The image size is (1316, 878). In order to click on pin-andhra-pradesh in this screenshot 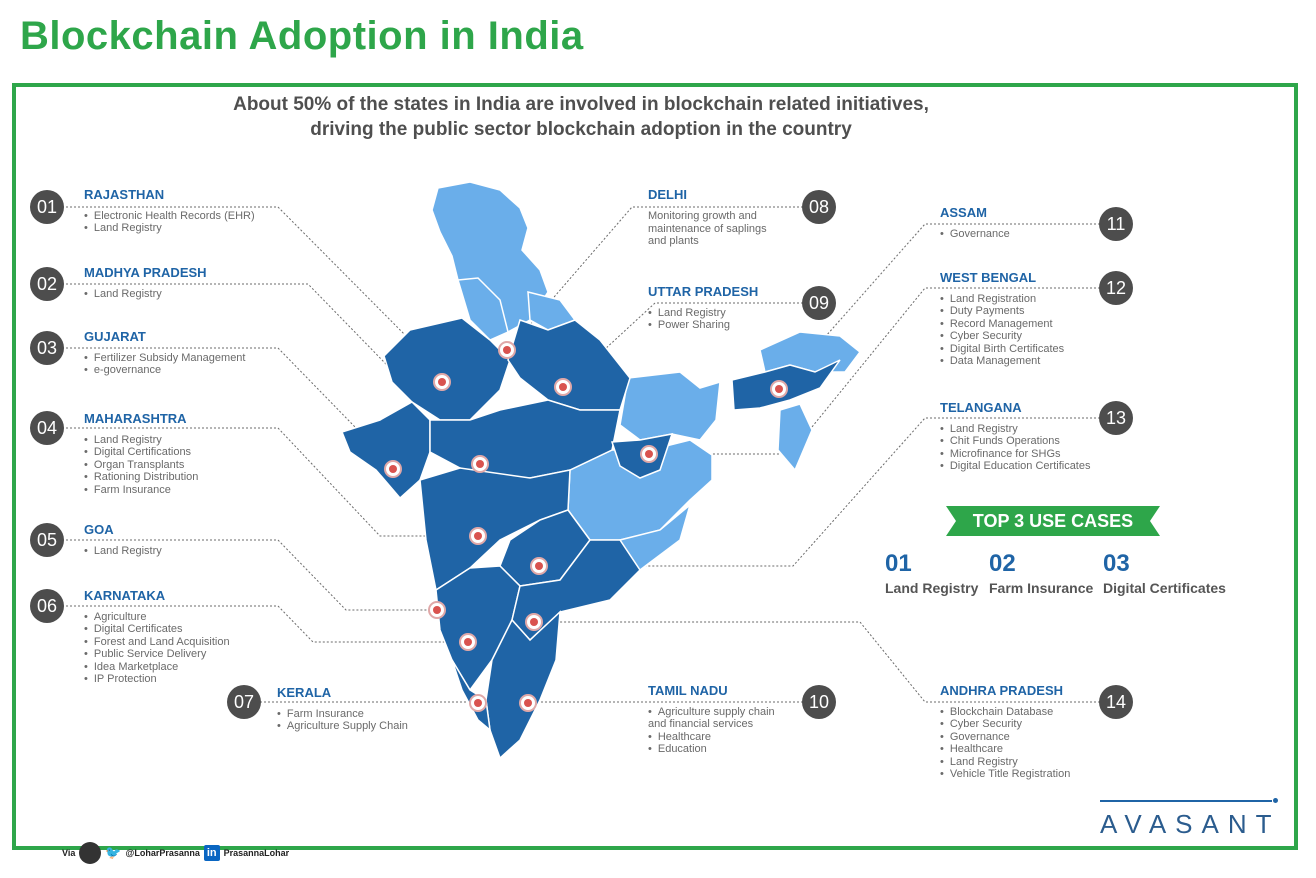, I will do `click(534, 622)`.